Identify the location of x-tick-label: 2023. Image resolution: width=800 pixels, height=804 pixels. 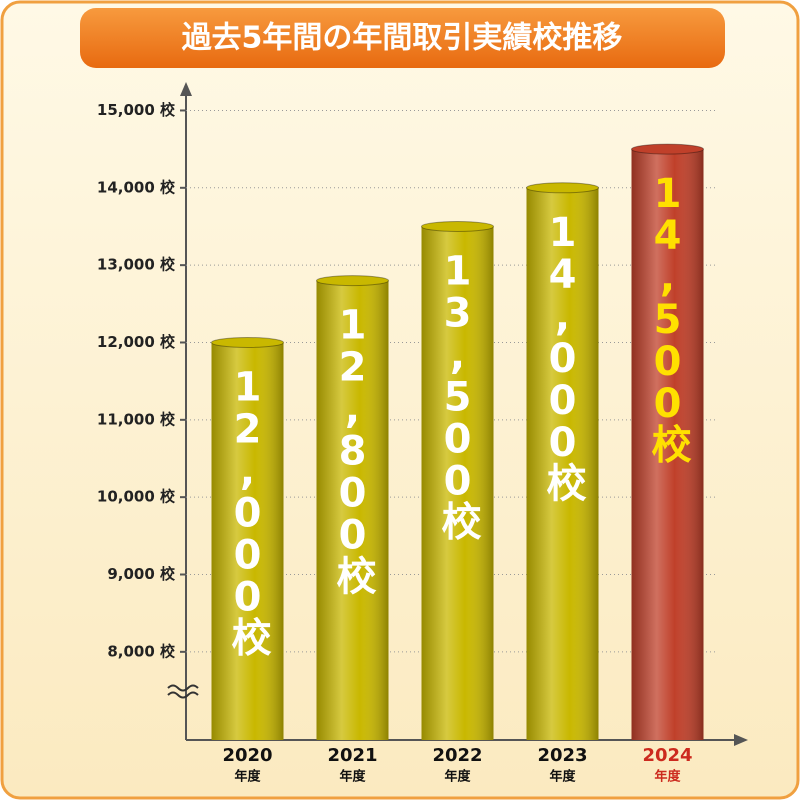
(562, 755).